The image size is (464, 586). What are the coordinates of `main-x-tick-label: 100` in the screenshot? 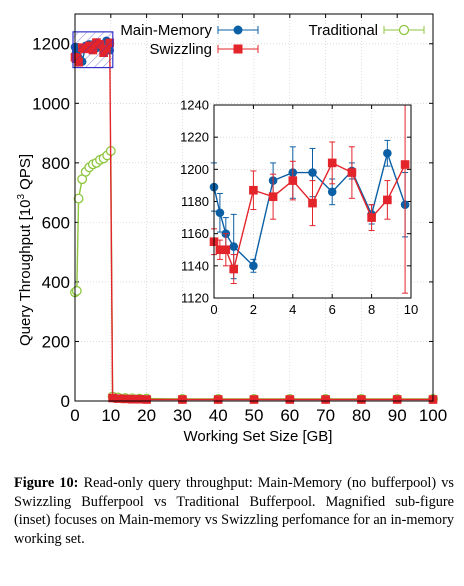 It's located at (433, 415).